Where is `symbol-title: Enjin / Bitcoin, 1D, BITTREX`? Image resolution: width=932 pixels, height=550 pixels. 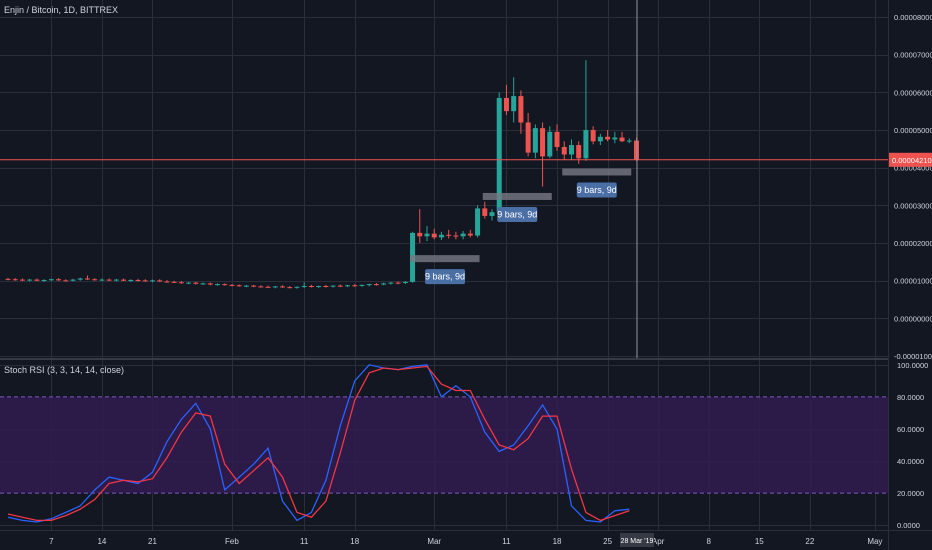 symbol-title: Enjin / Bitcoin, 1D, BITTREX is located at coordinates (61, 10).